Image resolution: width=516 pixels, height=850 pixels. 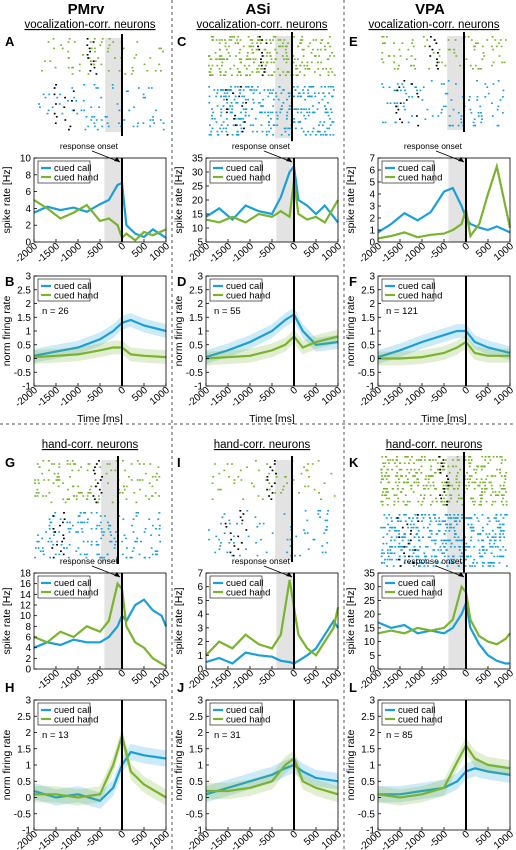 I want to click on x-tick-label: 0, so click(x=295, y=835).